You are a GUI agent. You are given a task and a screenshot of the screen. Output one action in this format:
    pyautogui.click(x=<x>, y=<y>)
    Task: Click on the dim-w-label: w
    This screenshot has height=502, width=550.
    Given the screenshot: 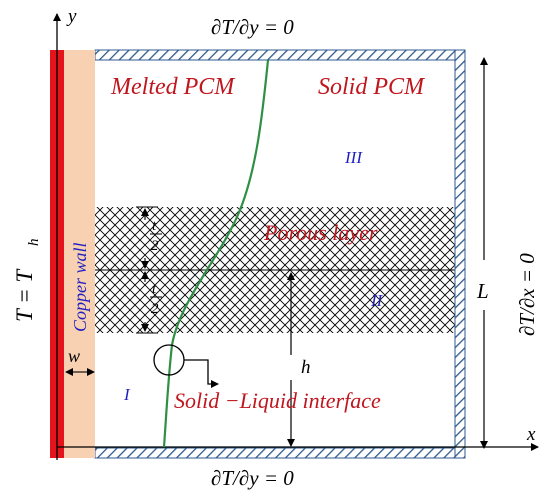 What is the action you would take?
    pyautogui.click(x=74, y=356)
    